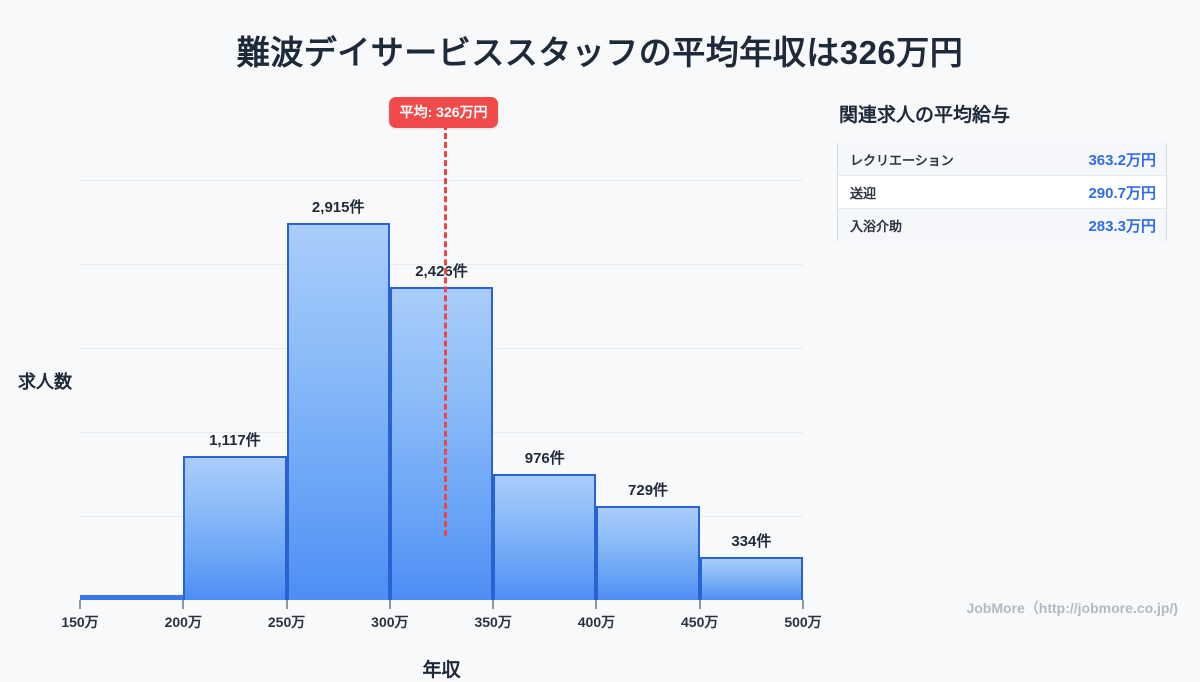 This screenshot has width=1200, height=682. What do you see at coordinates (1002, 225) in the screenshot?
I see `table-row: 入浴介助 283.3万円` at bounding box center [1002, 225].